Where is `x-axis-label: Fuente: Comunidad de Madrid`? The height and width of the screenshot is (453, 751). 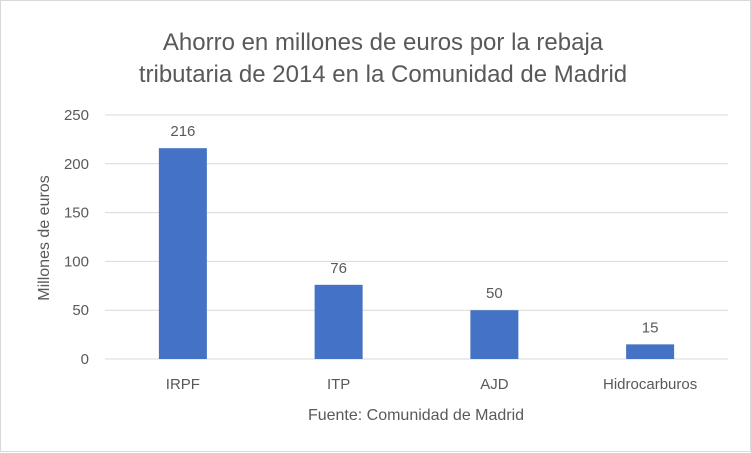 x-axis-label: Fuente: Comunidad de Madrid is located at coordinates (416, 415).